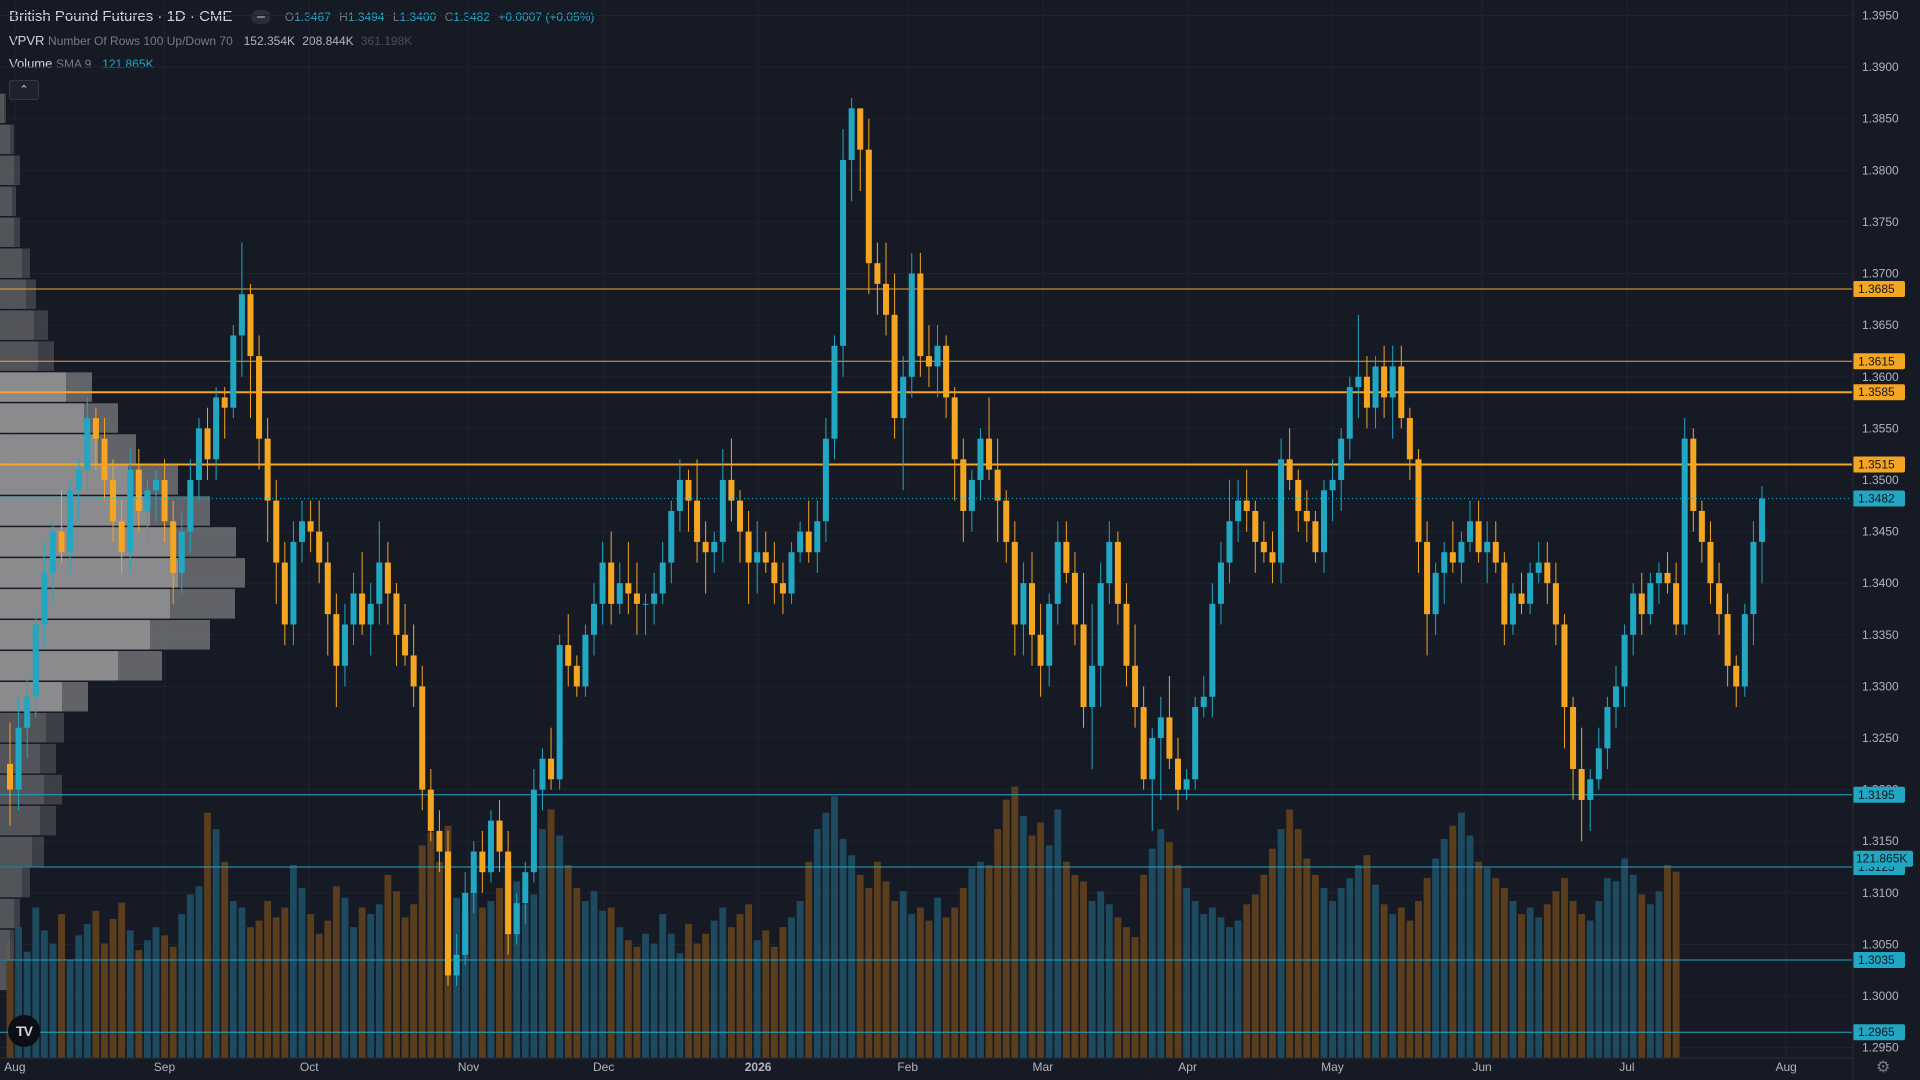 The height and width of the screenshot is (1080, 1920). Describe the element at coordinates (269, 41) in the screenshot. I see `vpvr-up-value: 152.354K` at that location.